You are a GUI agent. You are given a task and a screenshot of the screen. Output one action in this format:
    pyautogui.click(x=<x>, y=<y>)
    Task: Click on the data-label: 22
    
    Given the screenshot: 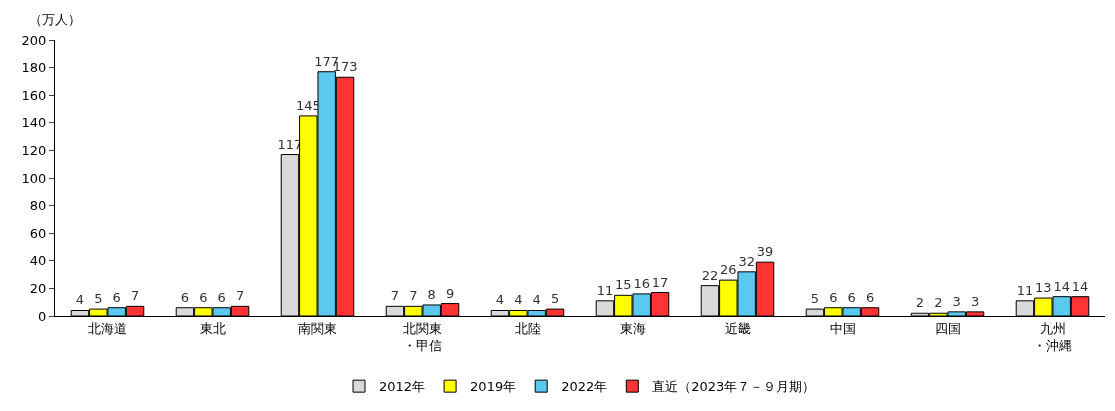 What is the action you would take?
    pyautogui.click(x=710, y=275)
    